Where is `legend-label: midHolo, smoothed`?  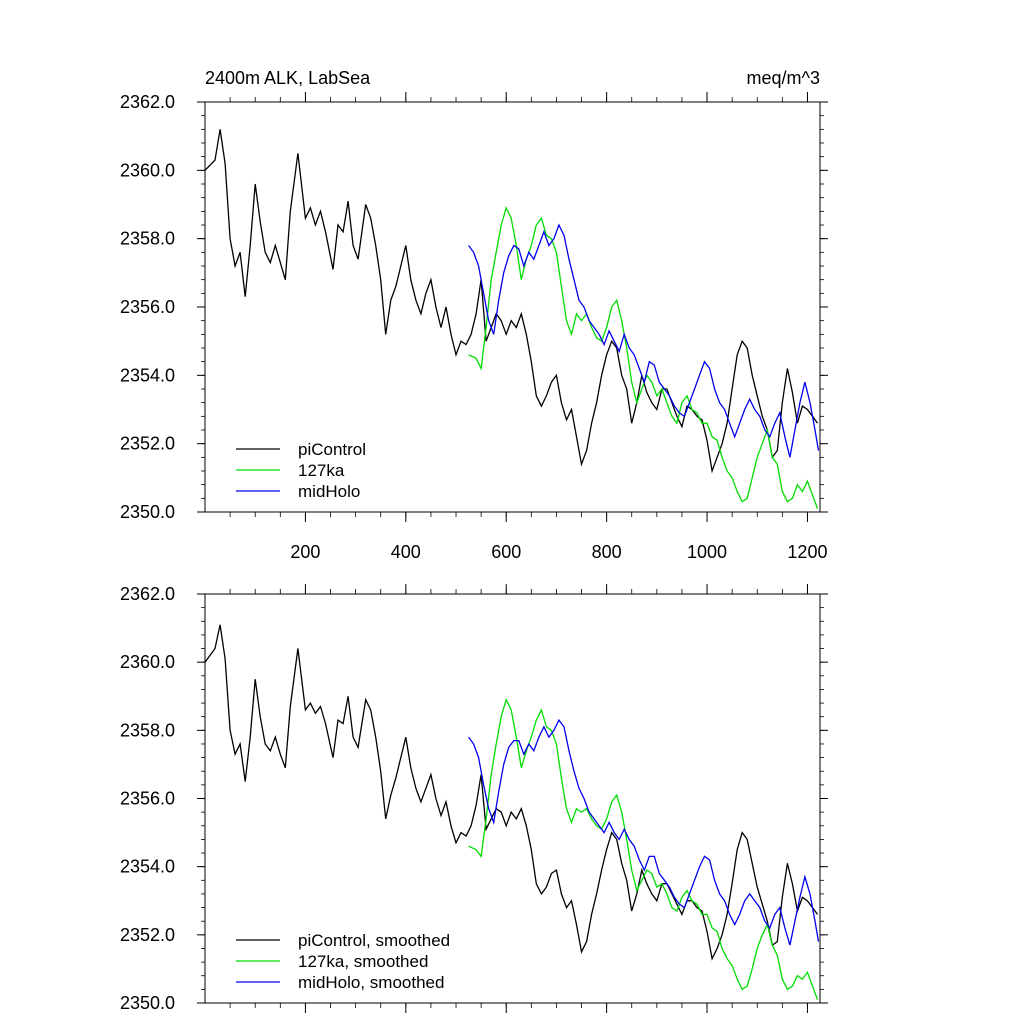
legend-label: midHolo, smoothed is located at coordinates (371, 982).